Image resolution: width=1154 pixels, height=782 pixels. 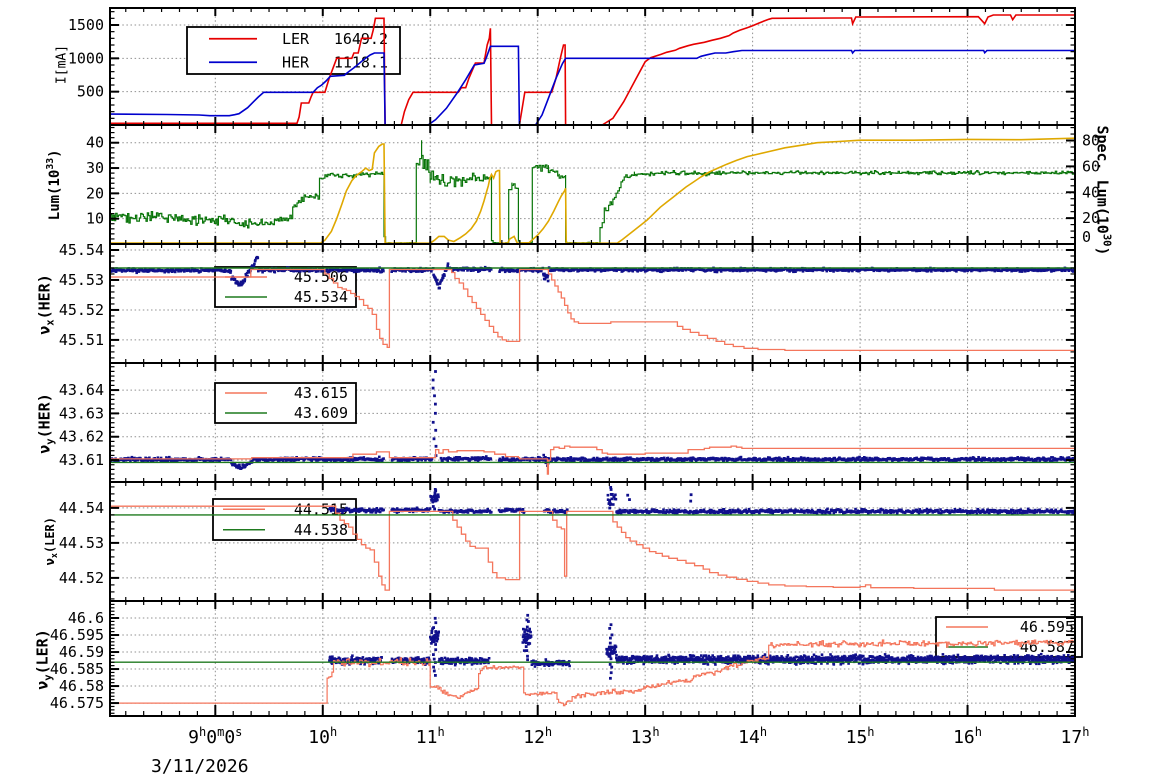 I want to click on y-tick-label: 45.52, so click(x=81, y=310).